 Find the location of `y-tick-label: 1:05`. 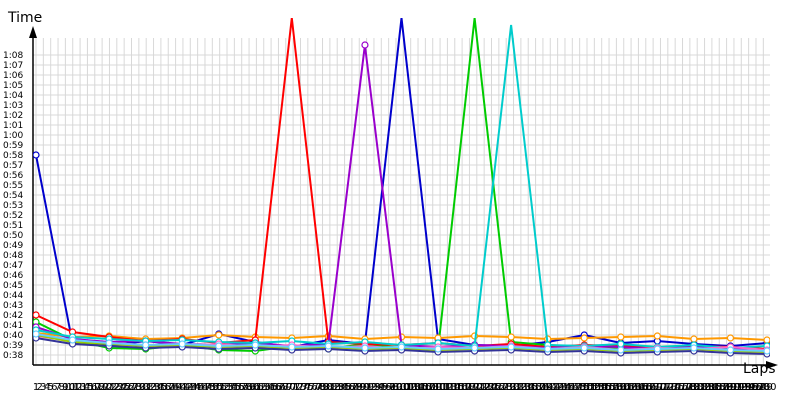

y-tick-label: 1:05 is located at coordinates (13, 86).